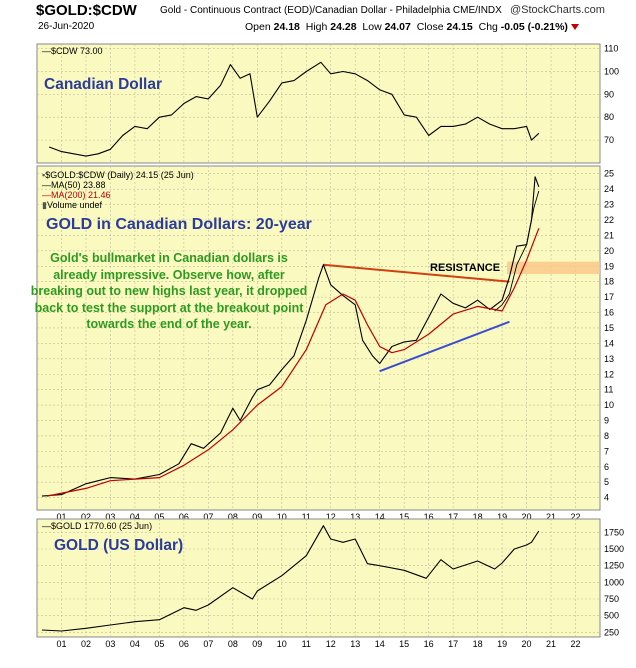  What do you see at coordinates (429, 644) in the screenshot?
I see `goldusd-xtick-label: 16` at bounding box center [429, 644].